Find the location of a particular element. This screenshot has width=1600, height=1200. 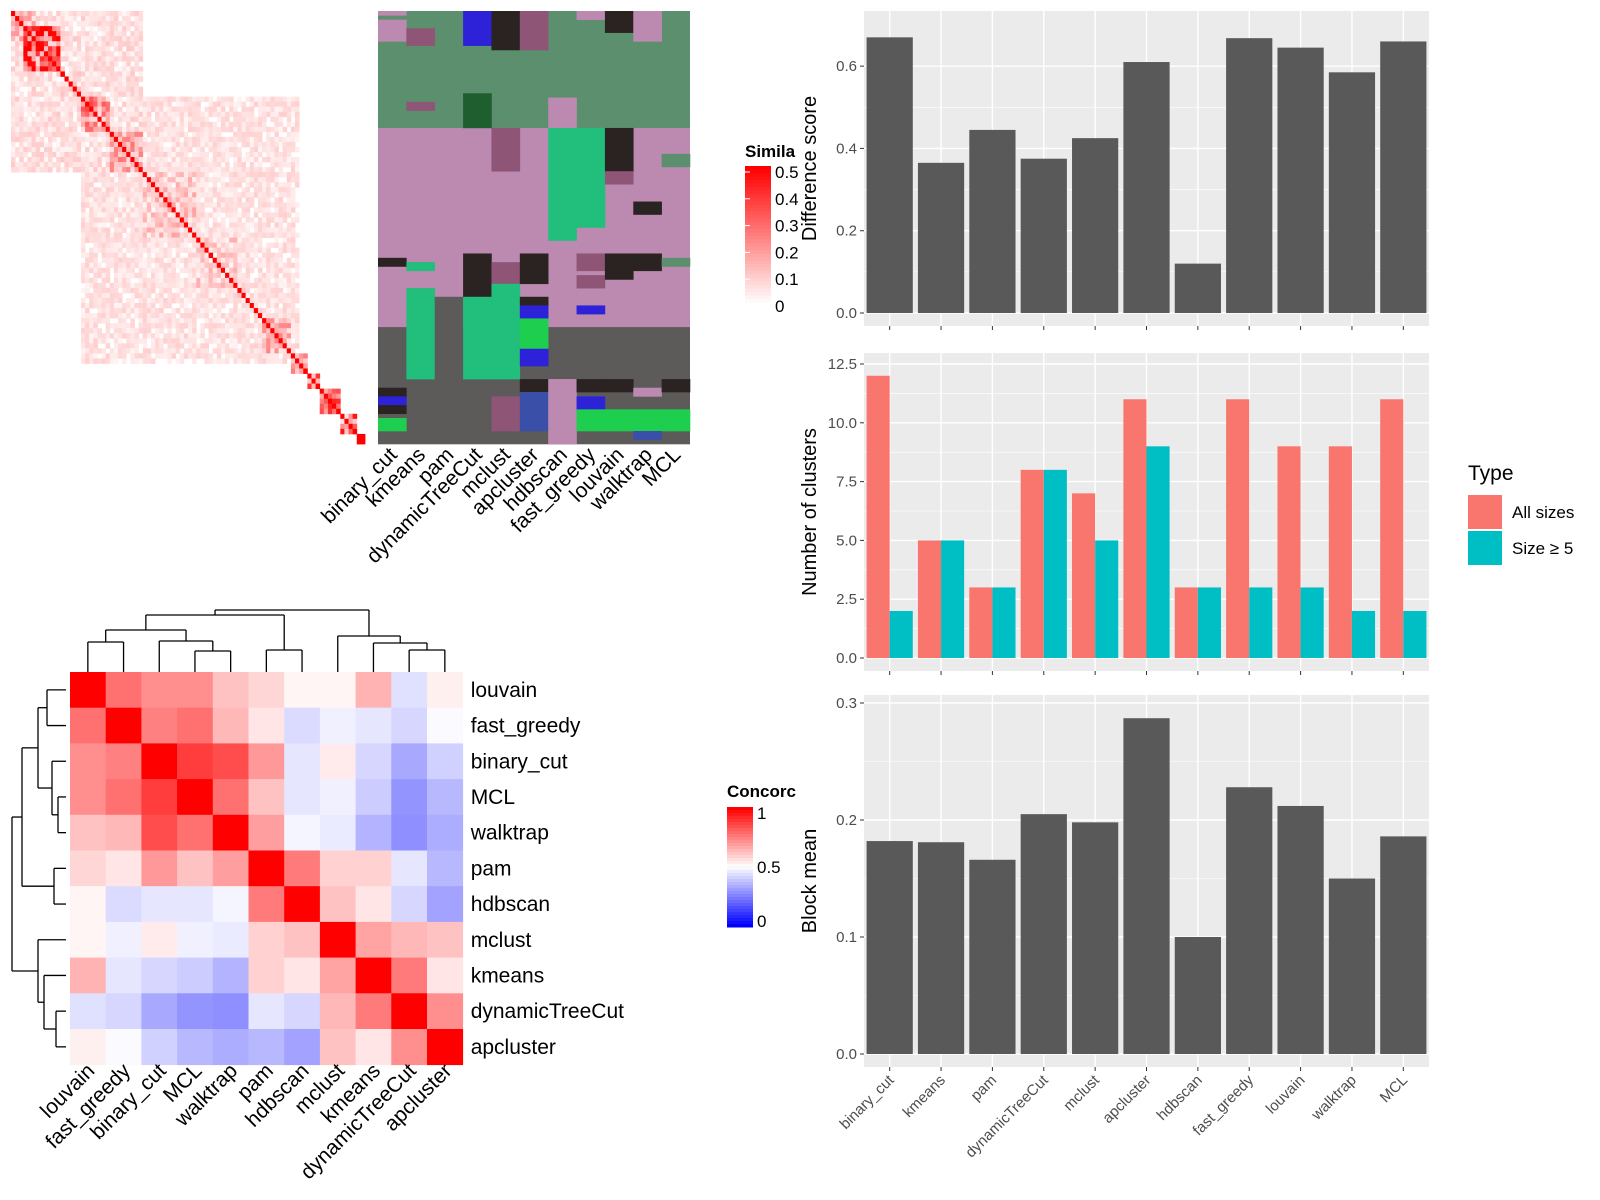

type-legend-key is located at coordinates (1485, 512).